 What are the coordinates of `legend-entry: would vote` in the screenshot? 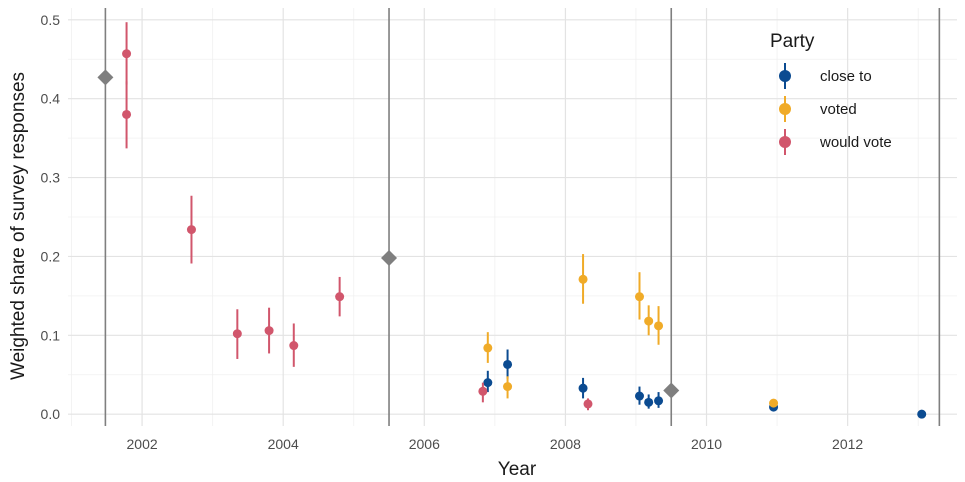 It's located at (835, 142).